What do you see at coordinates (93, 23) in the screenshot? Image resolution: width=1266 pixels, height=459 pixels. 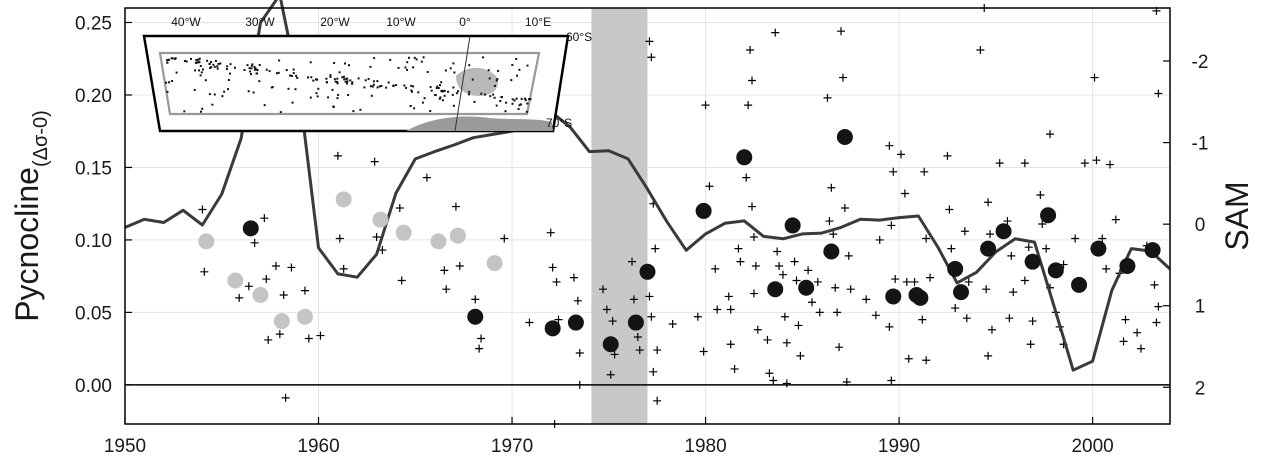 I see `y-tick-label-5: 0.25` at bounding box center [93, 23].